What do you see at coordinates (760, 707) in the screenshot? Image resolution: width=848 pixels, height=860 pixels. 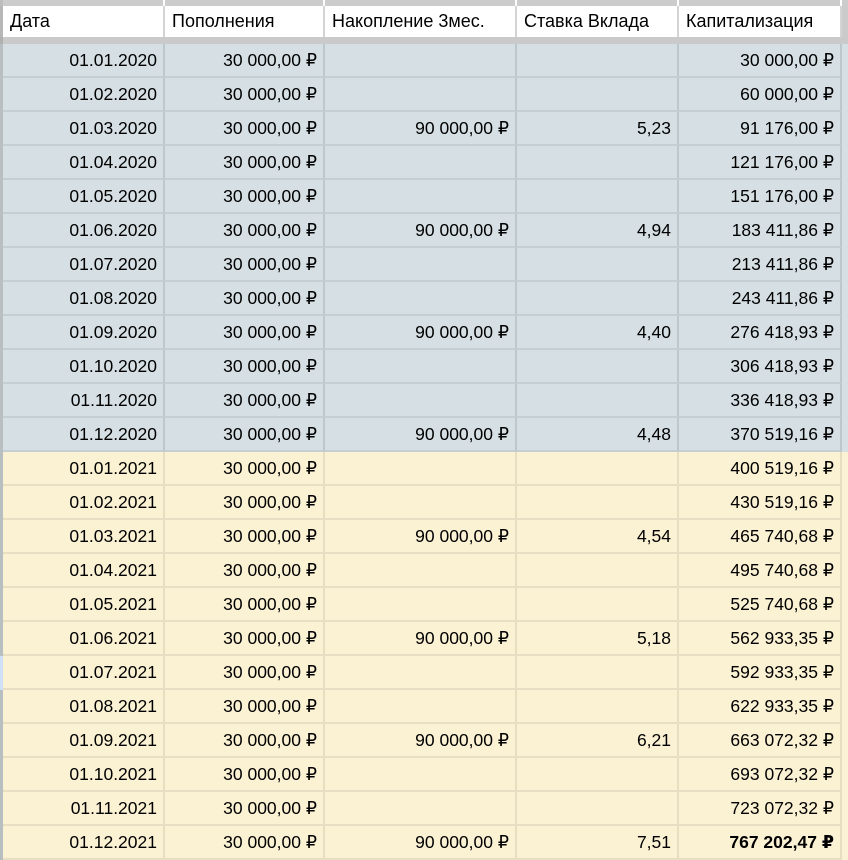 I see `cell-capitalization: 622 933,35 ₽` at bounding box center [760, 707].